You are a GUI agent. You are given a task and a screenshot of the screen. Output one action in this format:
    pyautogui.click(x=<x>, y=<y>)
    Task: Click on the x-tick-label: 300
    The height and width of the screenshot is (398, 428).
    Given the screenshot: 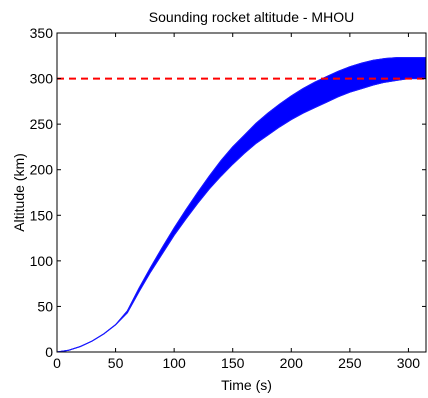 What is the action you would take?
    pyautogui.click(x=409, y=363)
    